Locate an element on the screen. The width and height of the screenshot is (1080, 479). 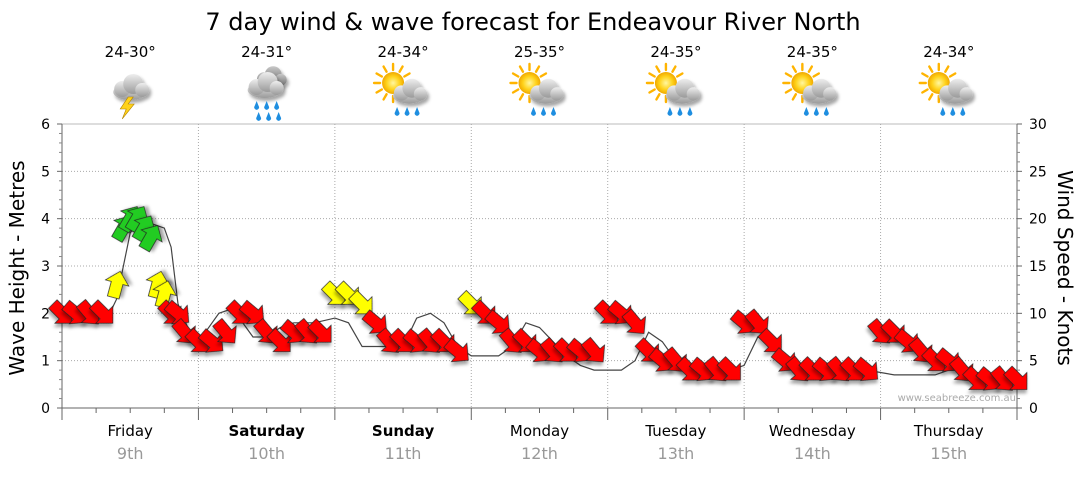
thunderstorm-icon is located at coordinates (131, 97).